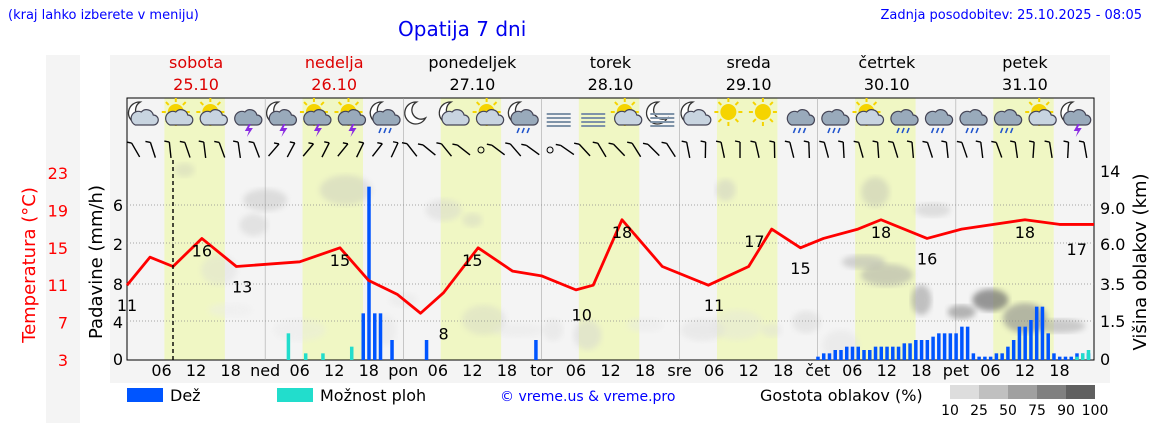 The width and height of the screenshot is (1152, 443). I want to click on day-name: nedelja, so click(334, 62).